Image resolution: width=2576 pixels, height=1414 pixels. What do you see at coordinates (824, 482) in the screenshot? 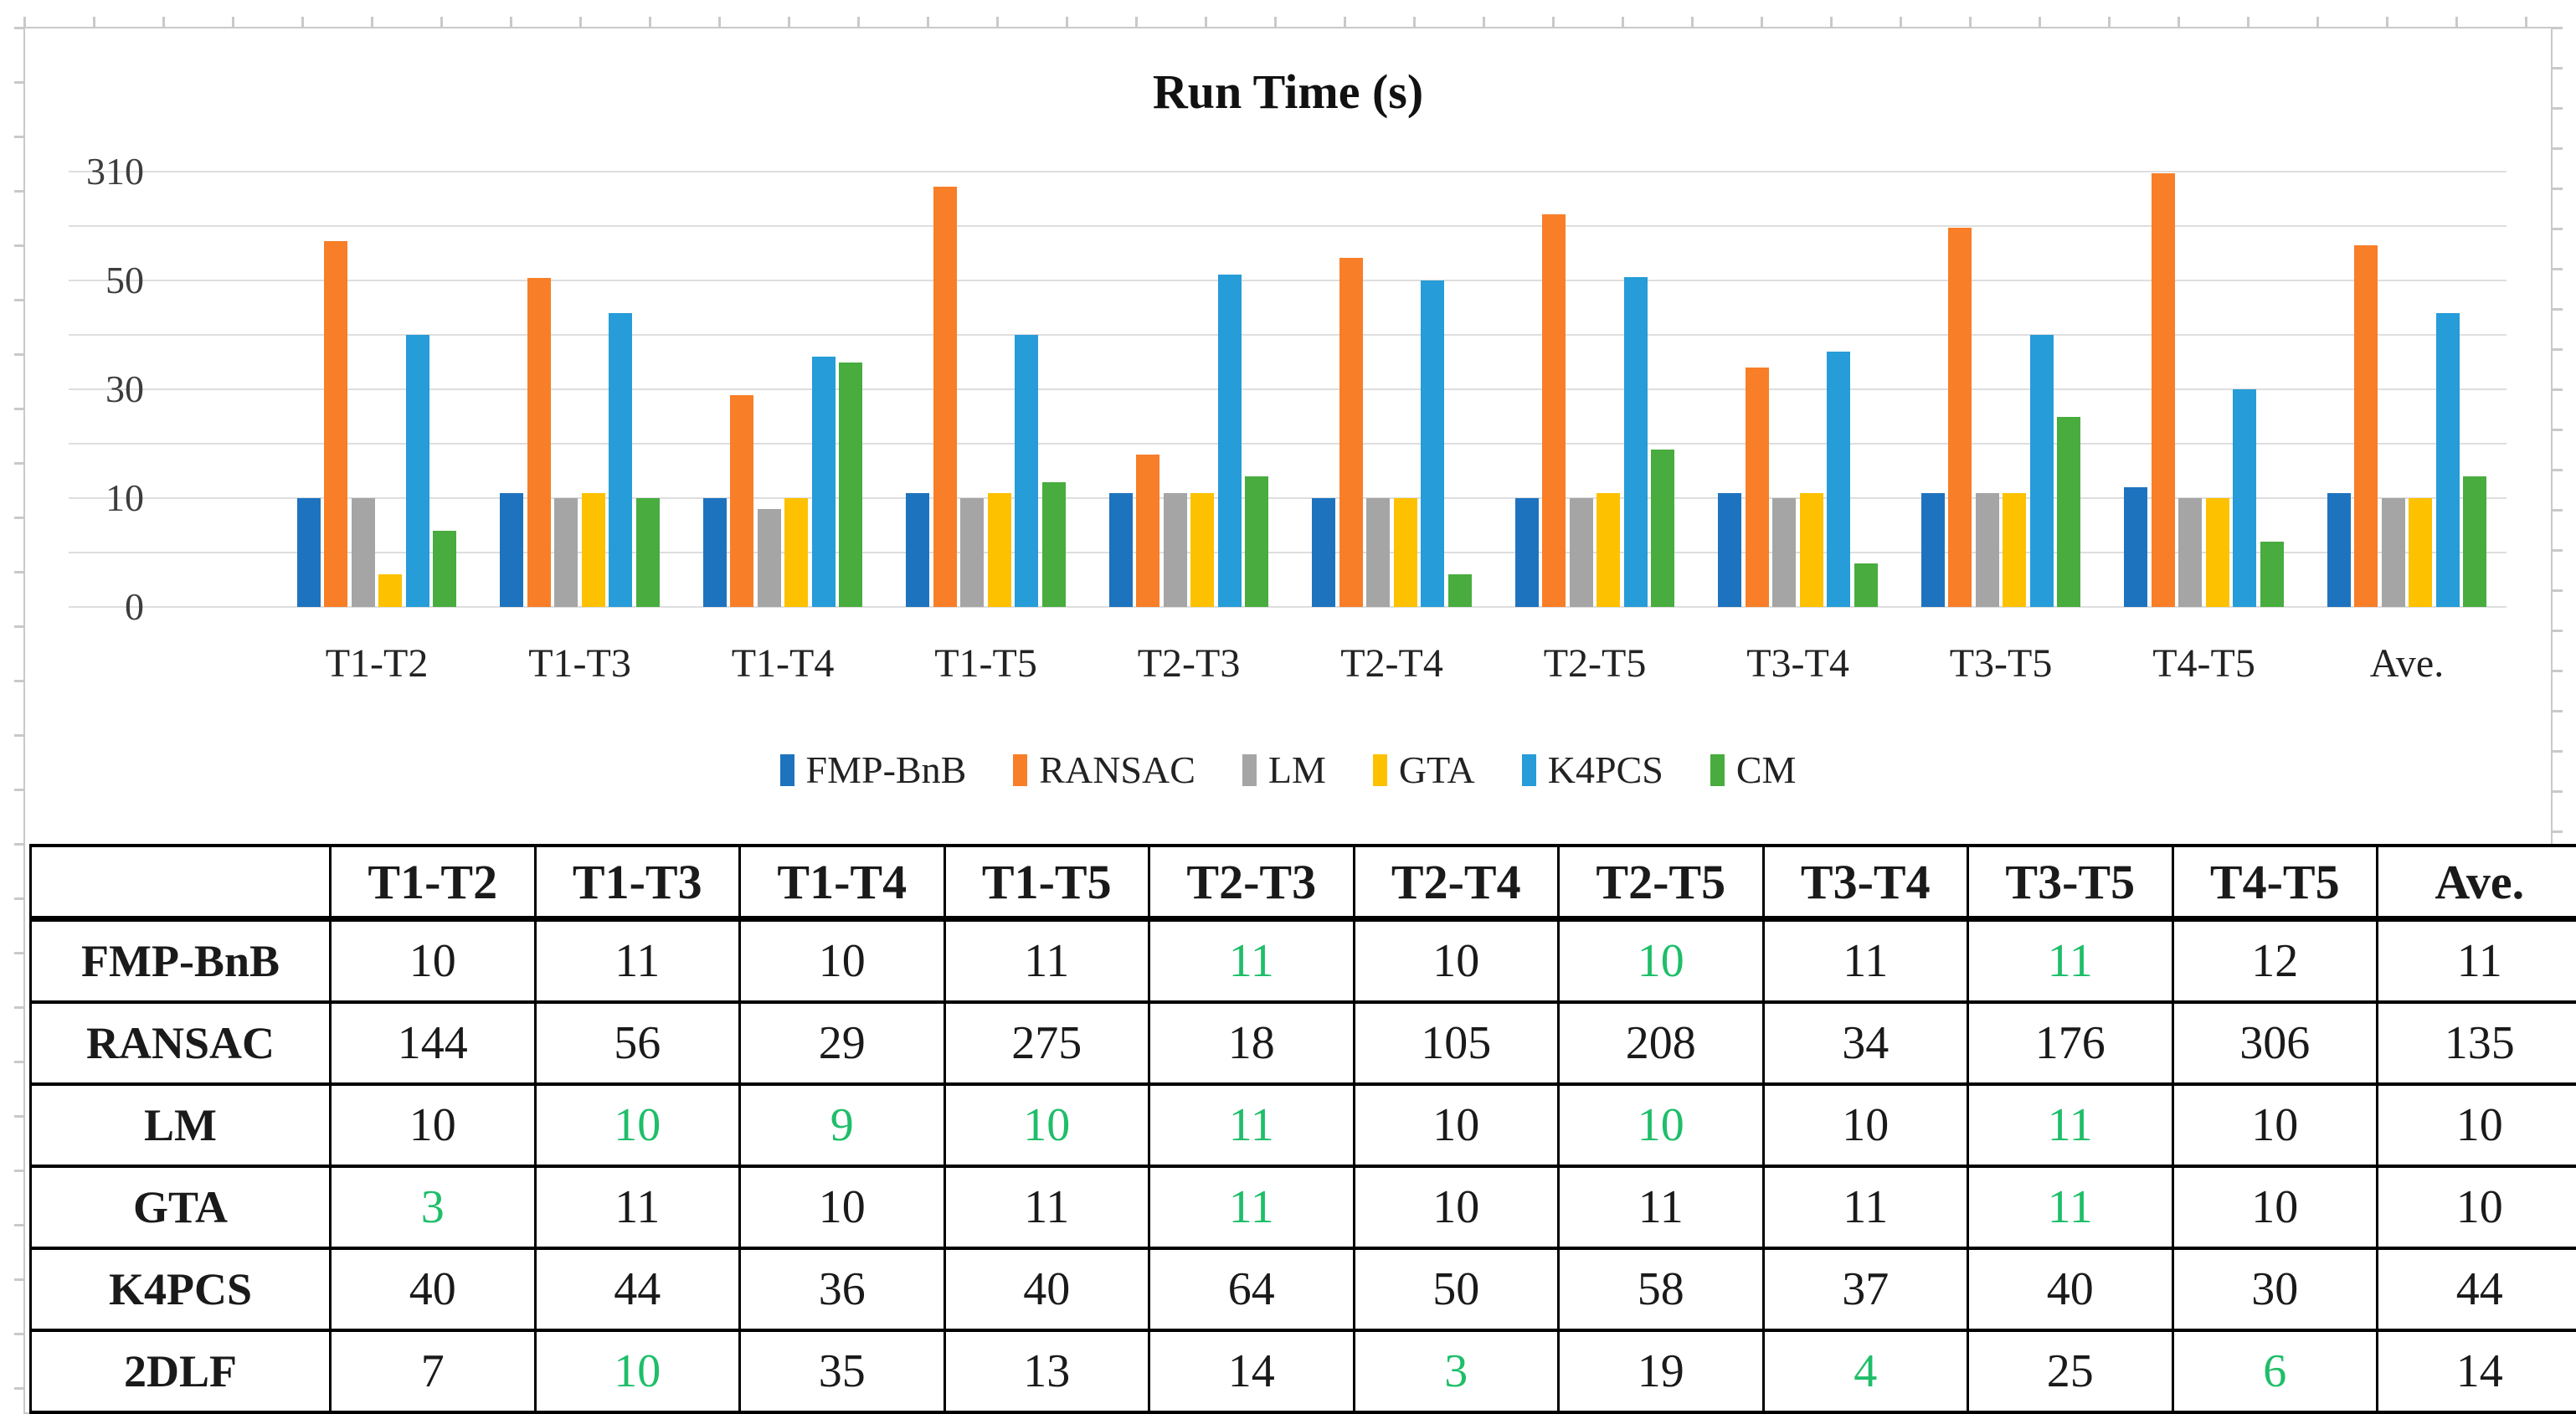
I see `bar-K4PCS-T1-T4` at bounding box center [824, 482].